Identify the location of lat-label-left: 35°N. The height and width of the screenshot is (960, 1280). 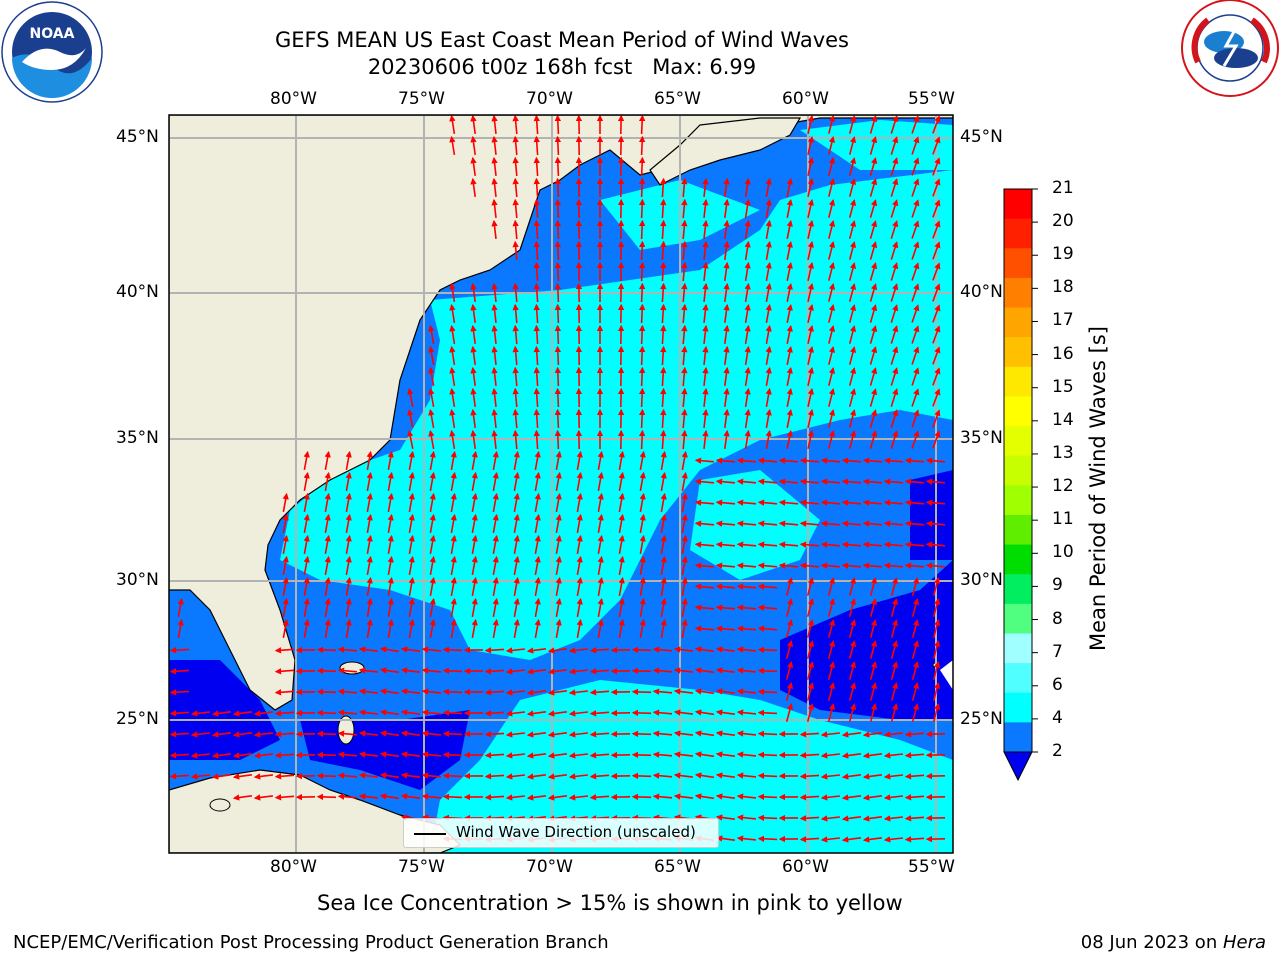
(137, 438).